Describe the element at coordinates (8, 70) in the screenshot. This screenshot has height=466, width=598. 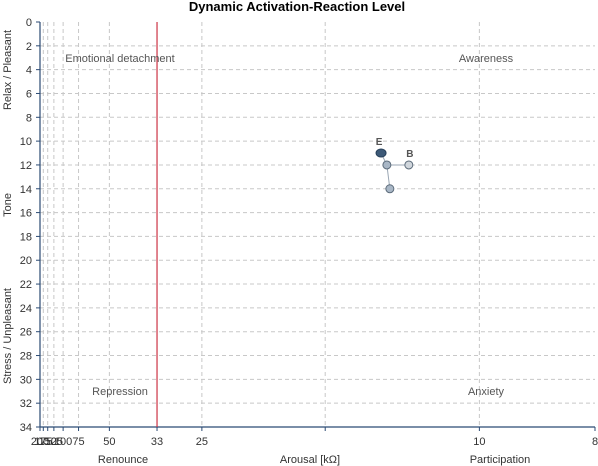
I see `y-axis-label-top: Relax / Pleasant` at that location.